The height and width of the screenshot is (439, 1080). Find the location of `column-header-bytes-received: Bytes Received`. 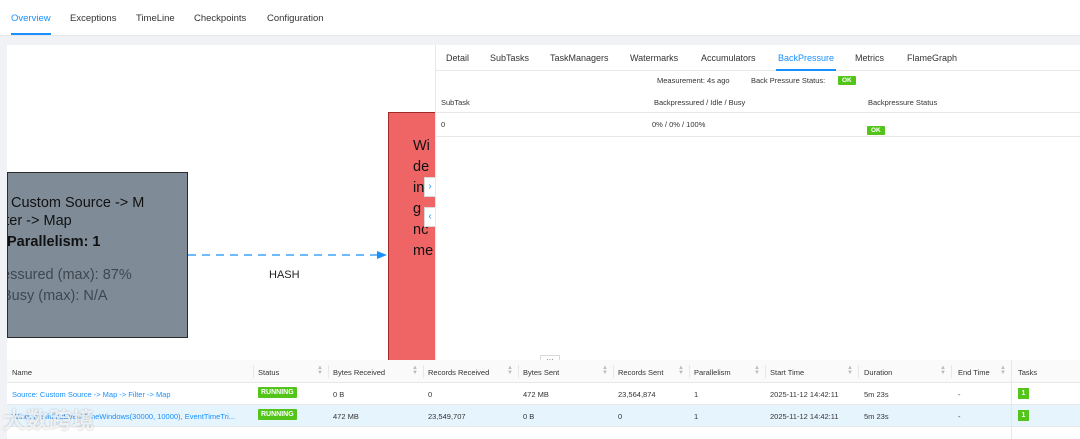

column-header-bytes-received: Bytes Received is located at coordinates (359, 372).